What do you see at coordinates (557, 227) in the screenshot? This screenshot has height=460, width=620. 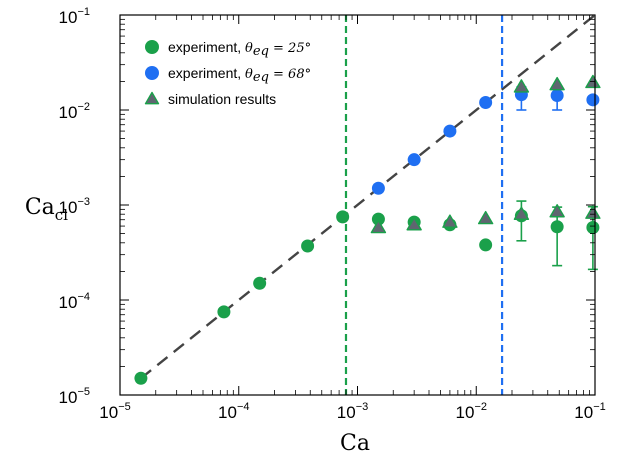 I see `data-point-s0-p10` at bounding box center [557, 227].